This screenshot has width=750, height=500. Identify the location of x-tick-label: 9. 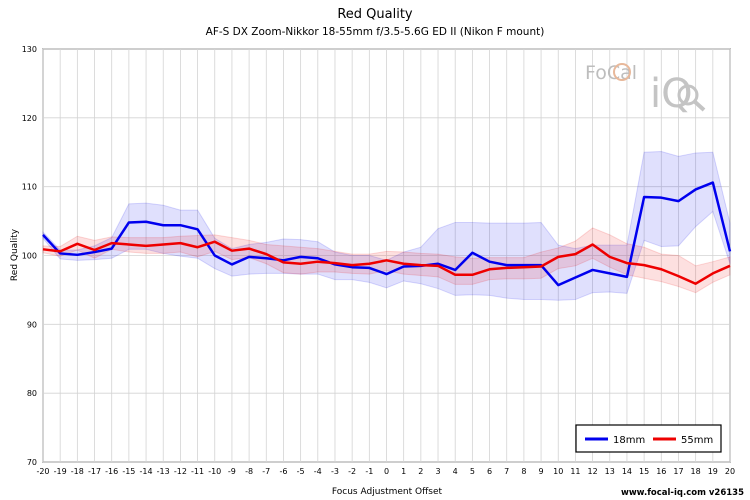
(541, 471).